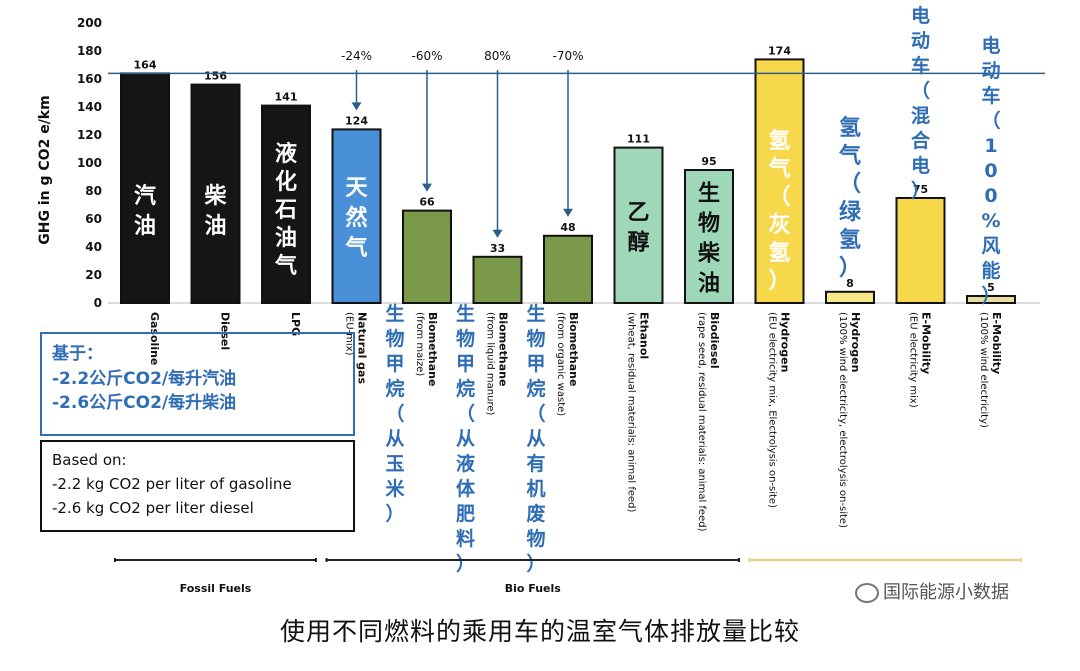 Image resolution: width=1080 pixels, height=671 pixels. I want to click on chinese-fuel-label-char: 醇, so click(638, 242).